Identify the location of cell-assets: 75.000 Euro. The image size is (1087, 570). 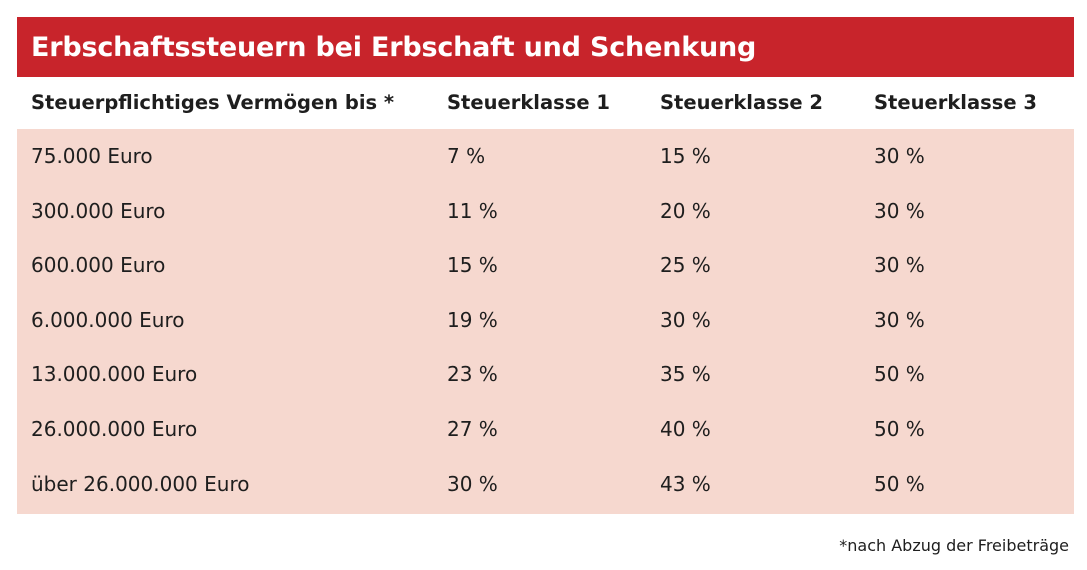
(92, 156).